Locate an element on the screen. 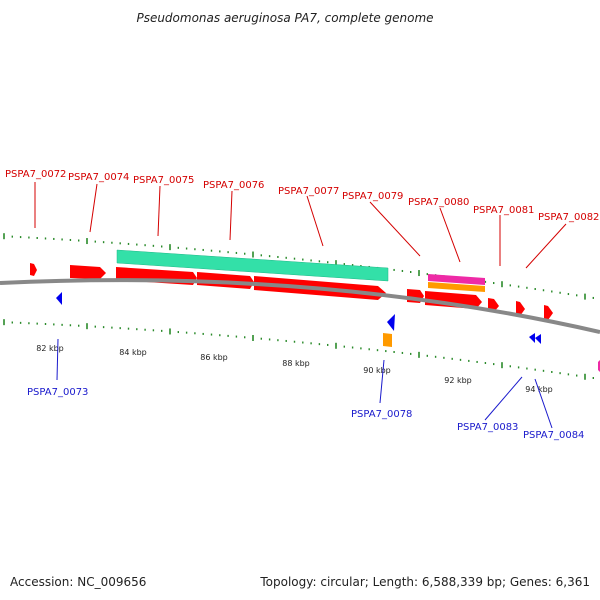  gene-label-fwd: PSPA7_0082 is located at coordinates (568, 217).